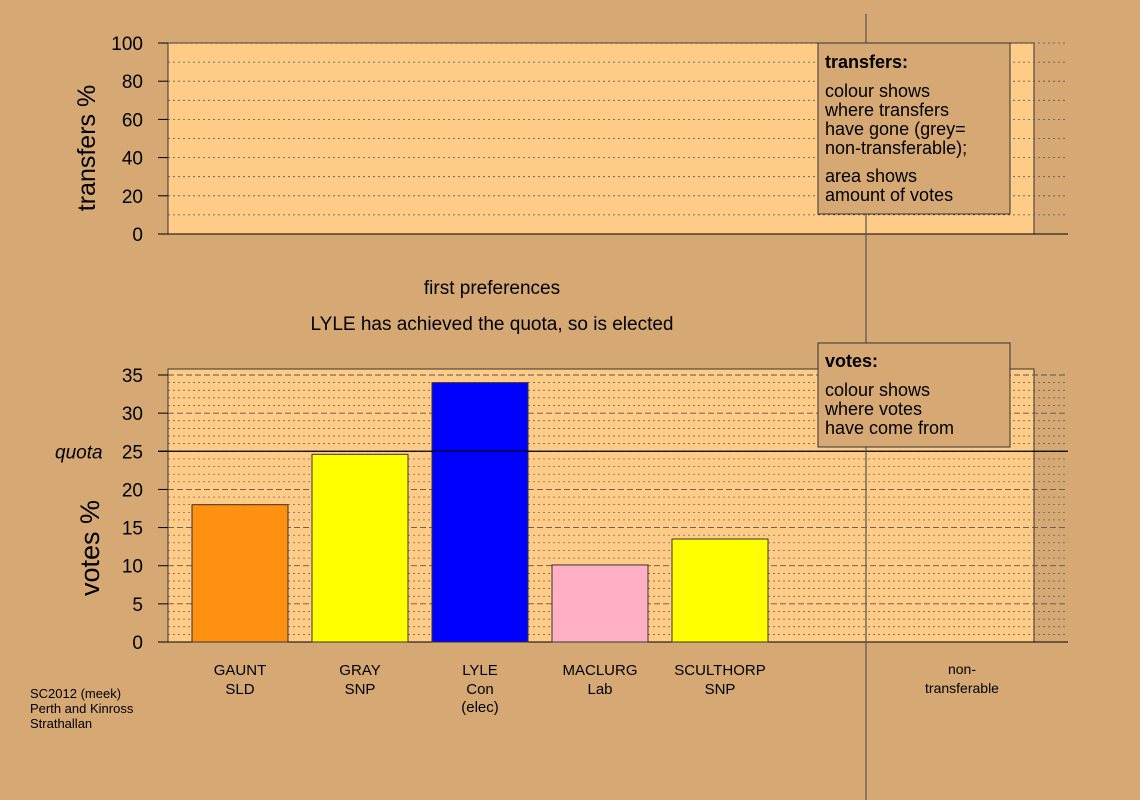  Describe the element at coordinates (360, 548) in the screenshot. I see `vote-bar-gray` at that location.